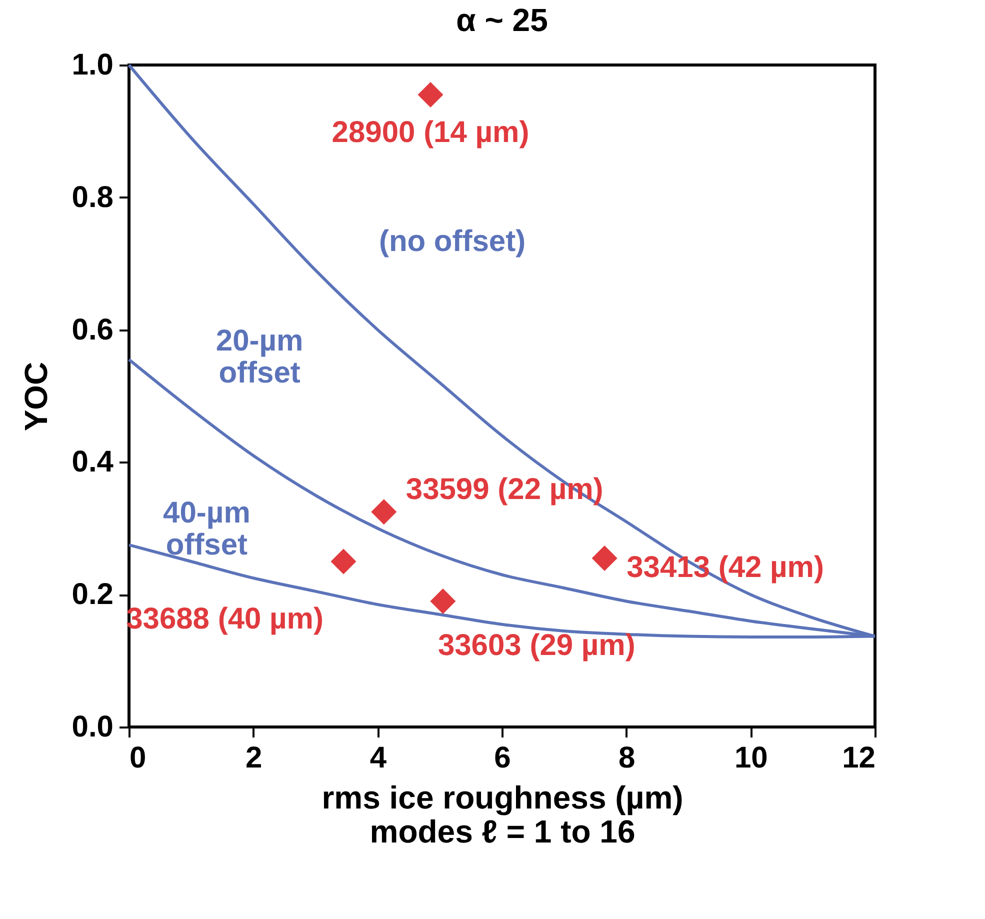 The width and height of the screenshot is (985, 919). I want to click on y-tick-label: 0.0, so click(93, 727).